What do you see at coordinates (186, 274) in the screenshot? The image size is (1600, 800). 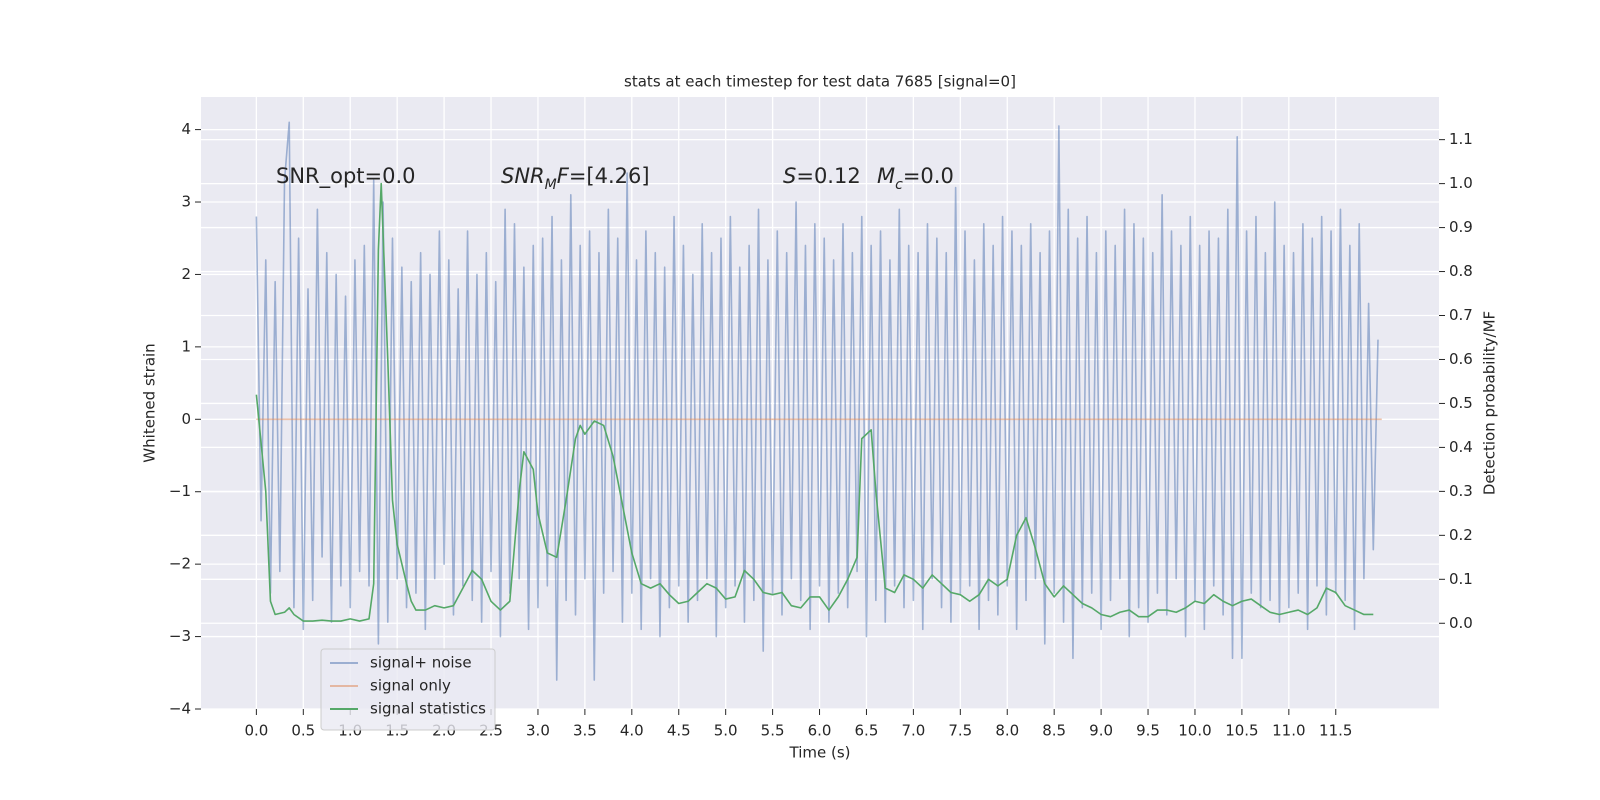 I see `y-tick-label: 2` at bounding box center [186, 274].